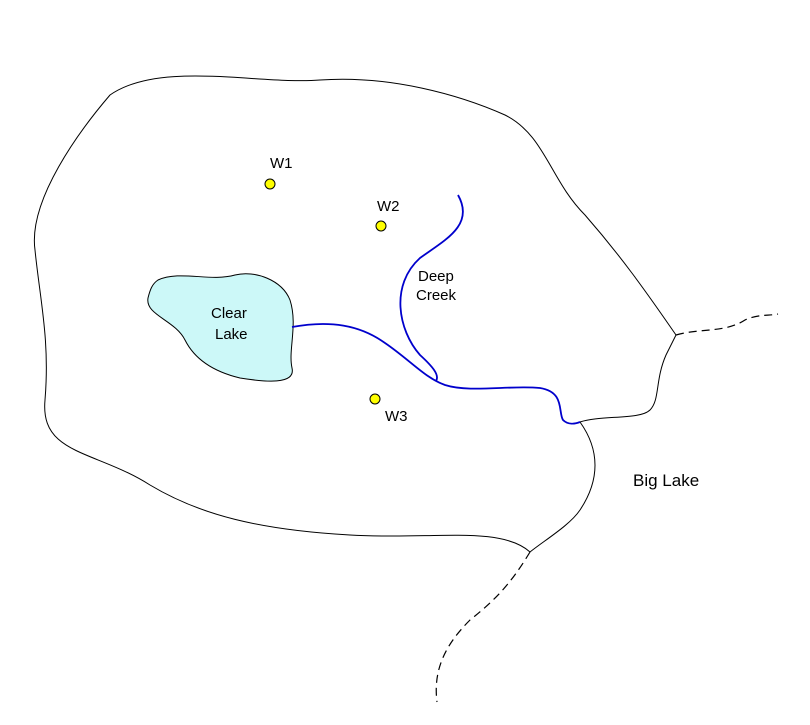 This screenshot has width=810, height=725. Describe the element at coordinates (727, 324) in the screenshot. I see `big-lake-shore-north` at that location.